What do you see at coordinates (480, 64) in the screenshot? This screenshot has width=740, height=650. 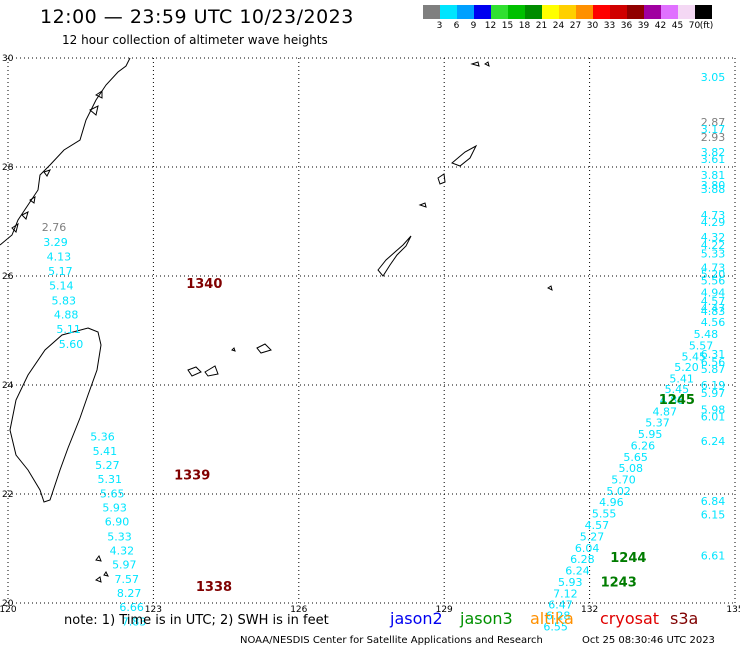 I see `yakushima-island` at bounding box center [480, 64].